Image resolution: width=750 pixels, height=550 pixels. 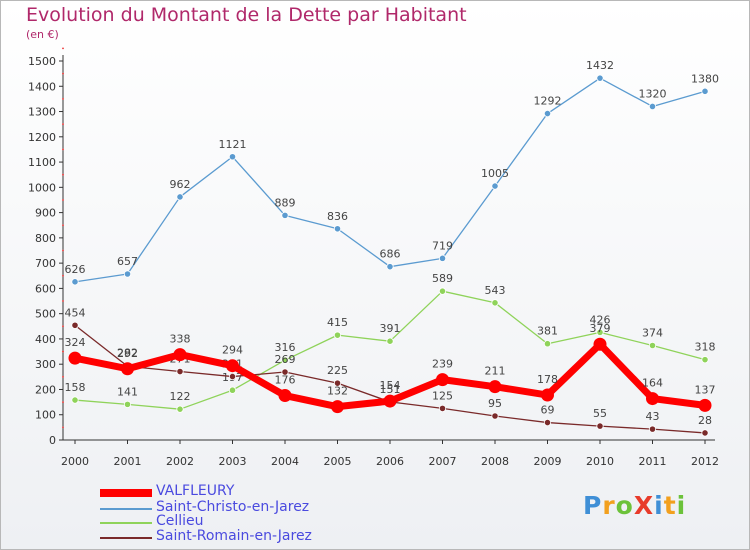 What do you see at coordinates (495, 371) in the screenshot?
I see `data-label: 211` at bounding box center [495, 371].